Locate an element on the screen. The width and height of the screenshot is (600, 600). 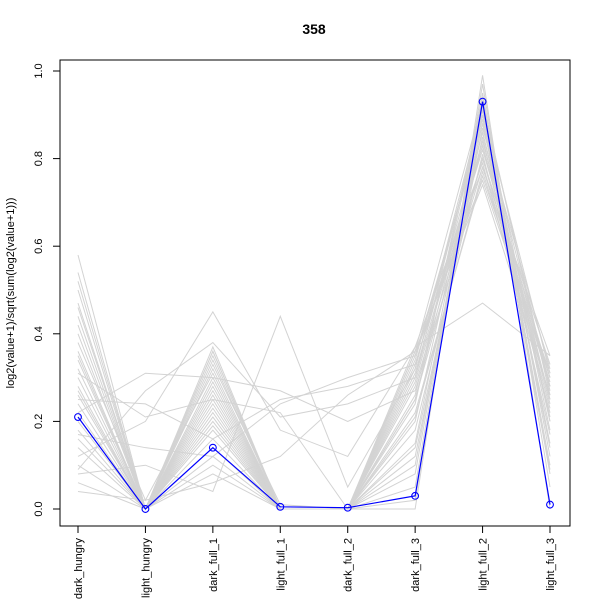
x-tick-label: light_full_3 is located at coordinates (551, 564).